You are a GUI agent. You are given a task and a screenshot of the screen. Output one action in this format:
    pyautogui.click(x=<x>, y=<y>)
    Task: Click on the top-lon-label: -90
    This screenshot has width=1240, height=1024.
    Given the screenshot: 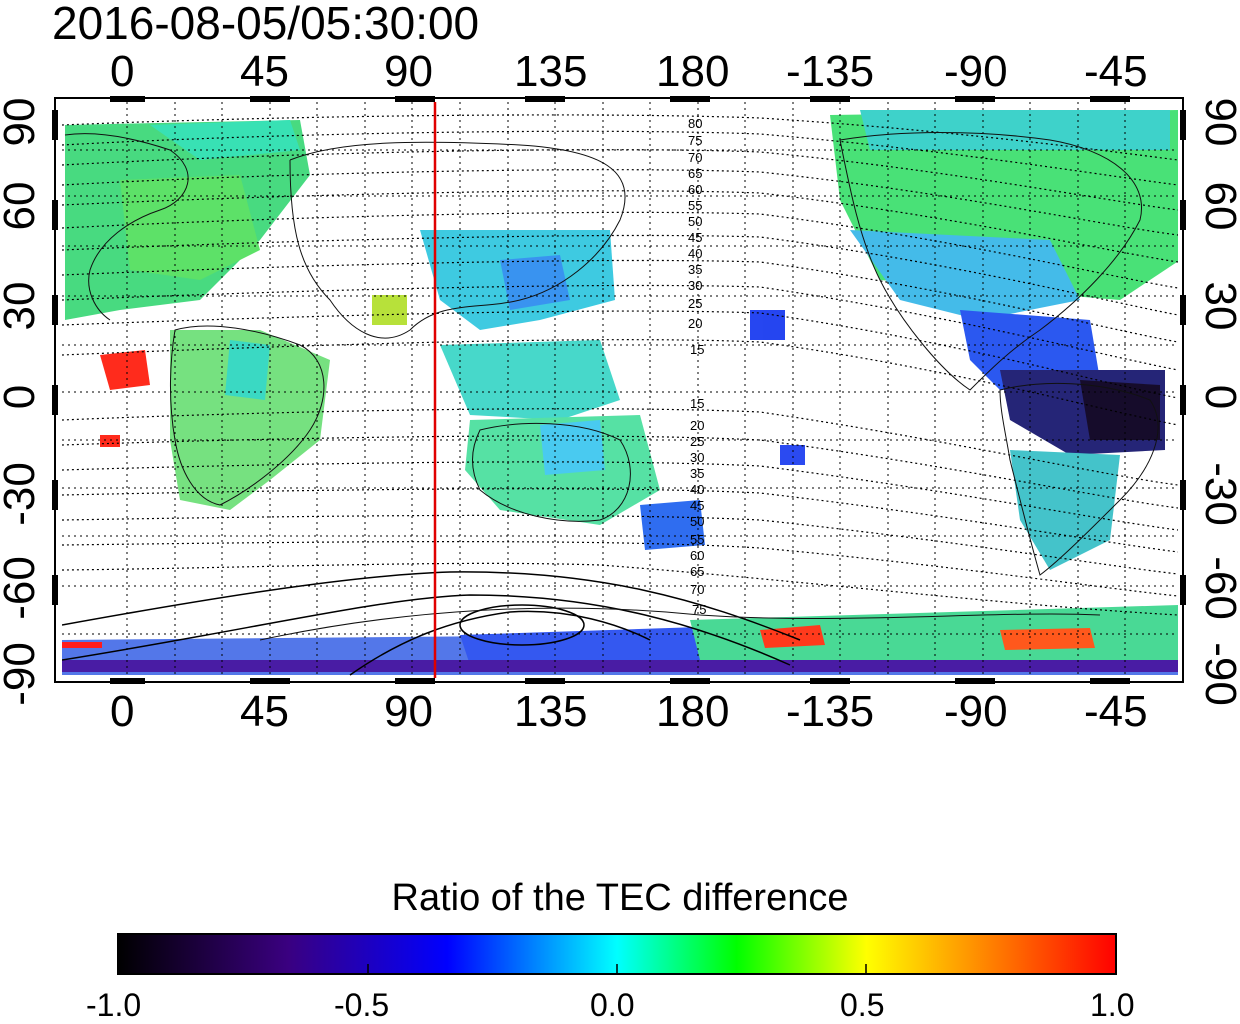 What is the action you would take?
    pyautogui.click(x=976, y=71)
    